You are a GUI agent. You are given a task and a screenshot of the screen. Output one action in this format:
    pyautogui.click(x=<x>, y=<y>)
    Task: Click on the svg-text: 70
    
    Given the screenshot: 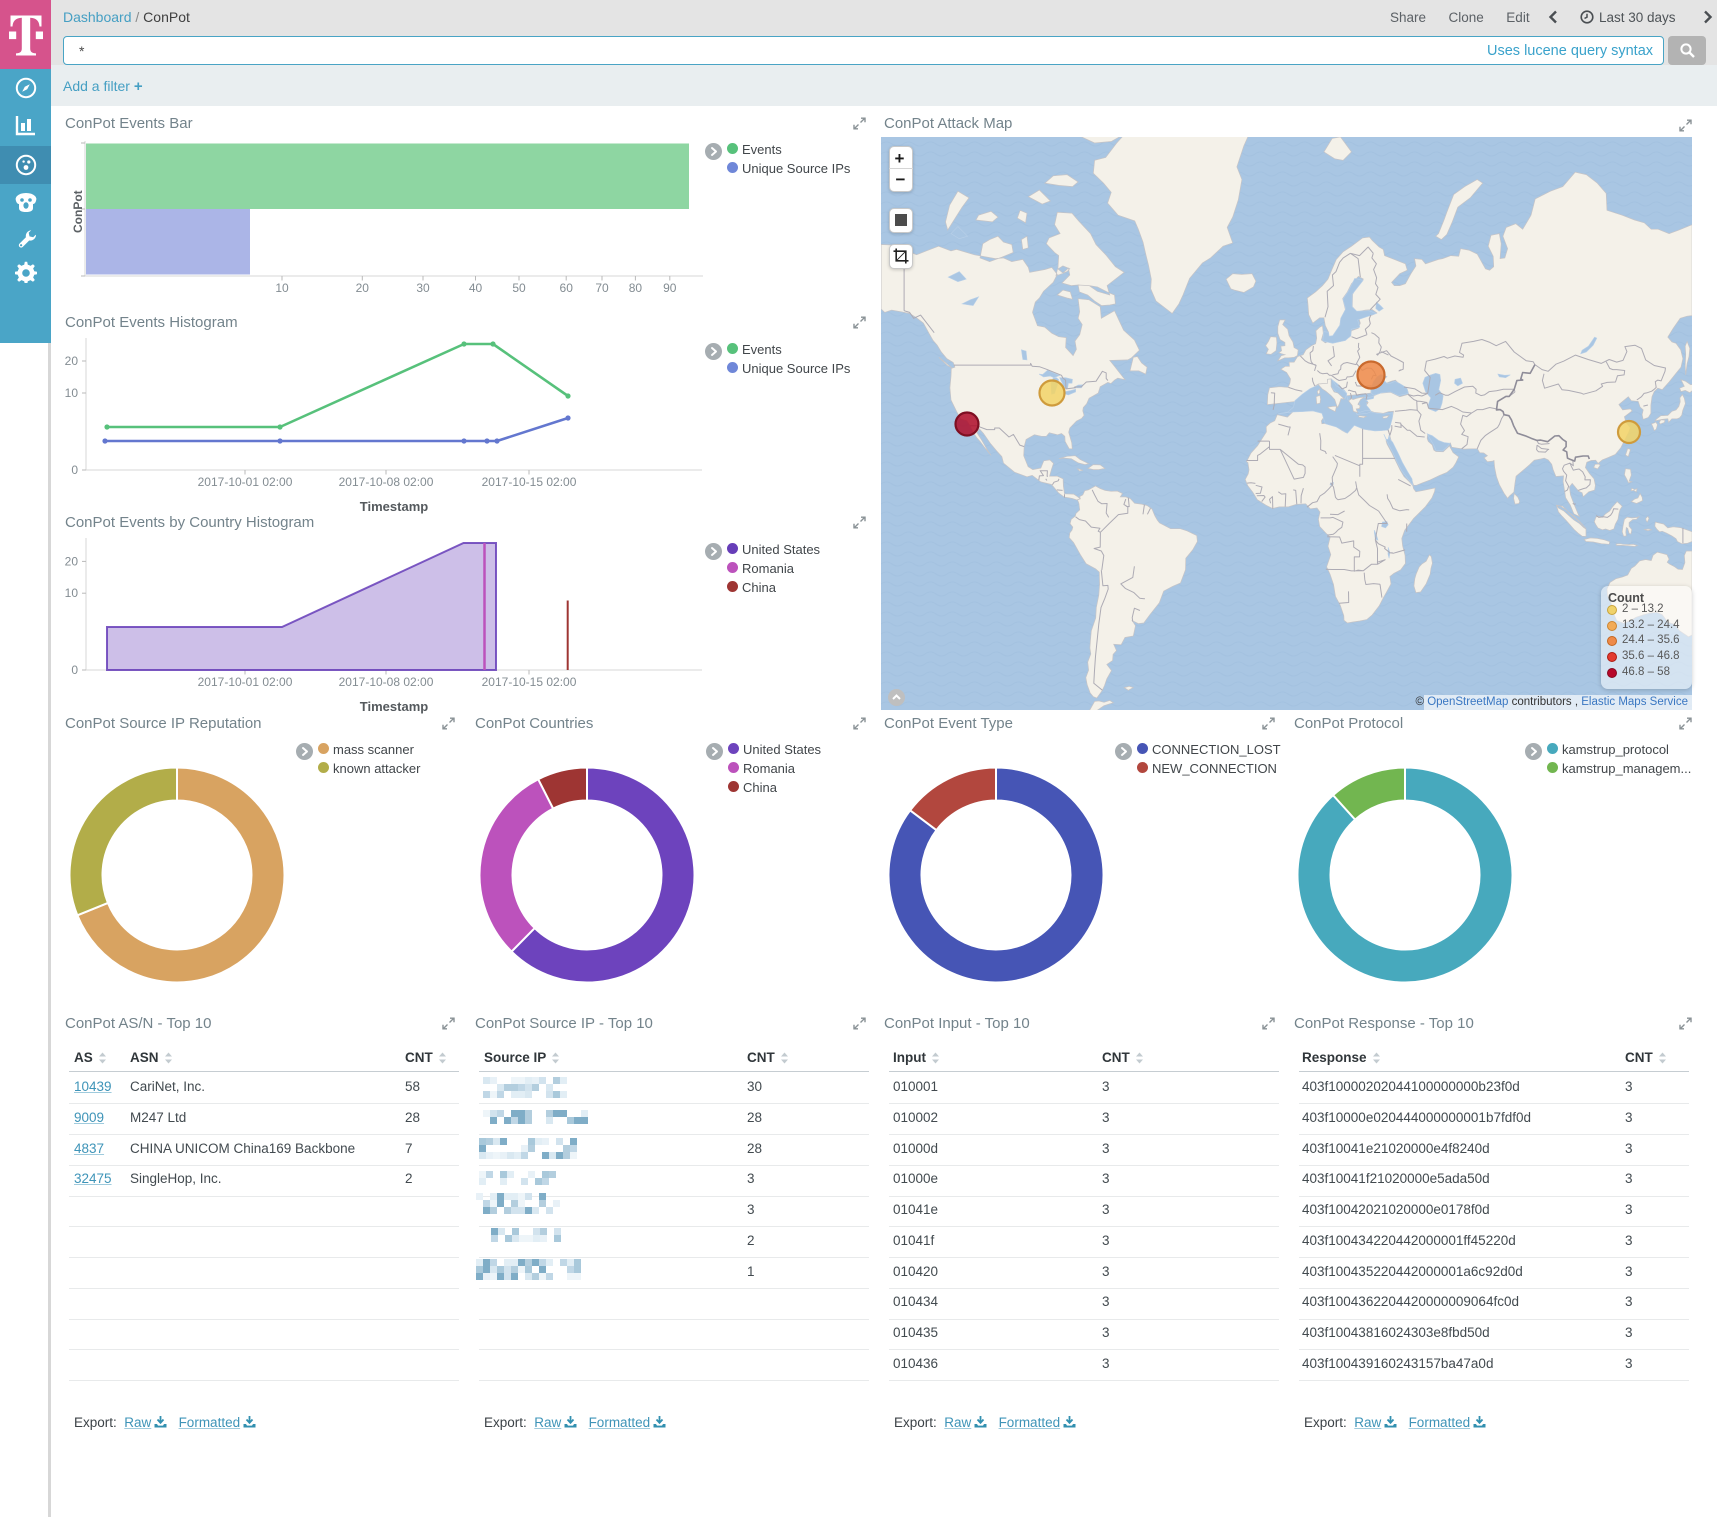 What is the action you would take?
    pyautogui.click(x=602, y=288)
    